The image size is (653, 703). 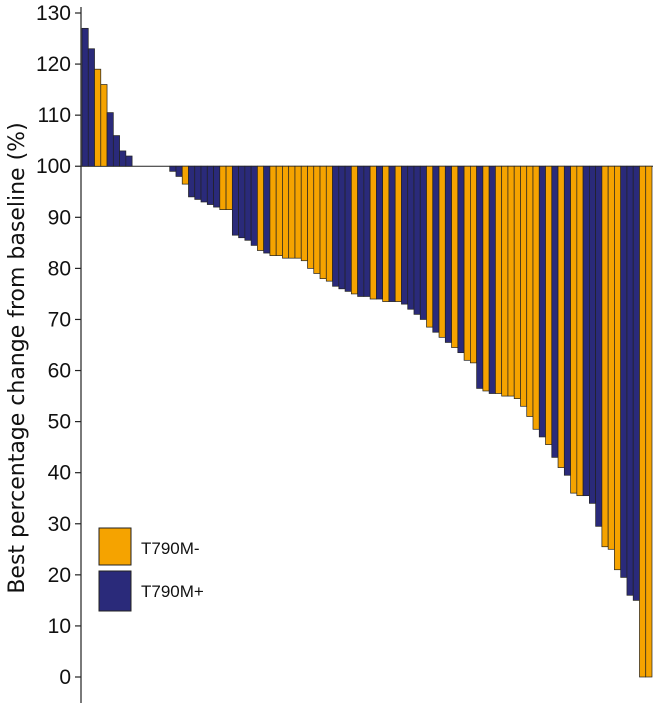 What do you see at coordinates (59, 371) in the screenshot?
I see `y-tick-label: 60` at bounding box center [59, 371].